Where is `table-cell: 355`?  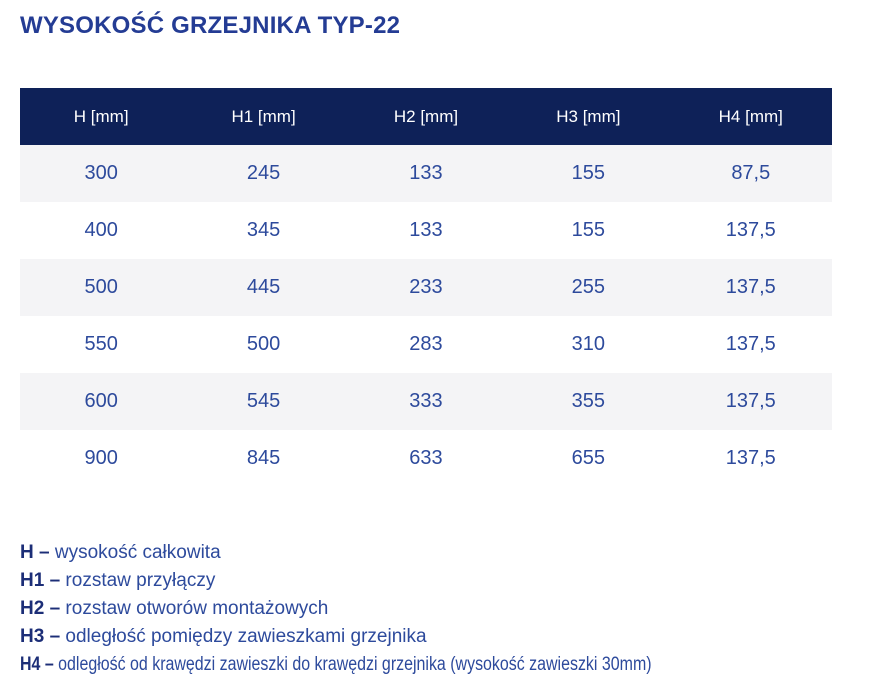 table-cell: 355 is located at coordinates (588, 401).